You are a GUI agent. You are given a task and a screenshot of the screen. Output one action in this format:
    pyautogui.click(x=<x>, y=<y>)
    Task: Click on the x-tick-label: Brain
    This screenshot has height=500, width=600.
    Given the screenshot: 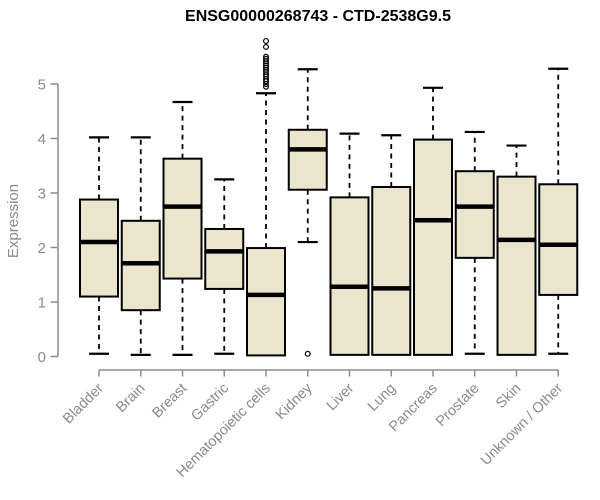 What is the action you would take?
    pyautogui.click(x=130, y=398)
    